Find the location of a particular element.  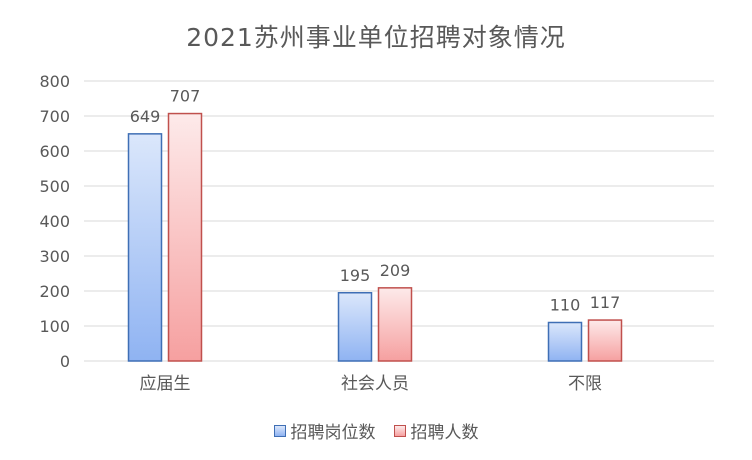

legend: 招聘岗位数 招聘人数 is located at coordinates (376, 430).